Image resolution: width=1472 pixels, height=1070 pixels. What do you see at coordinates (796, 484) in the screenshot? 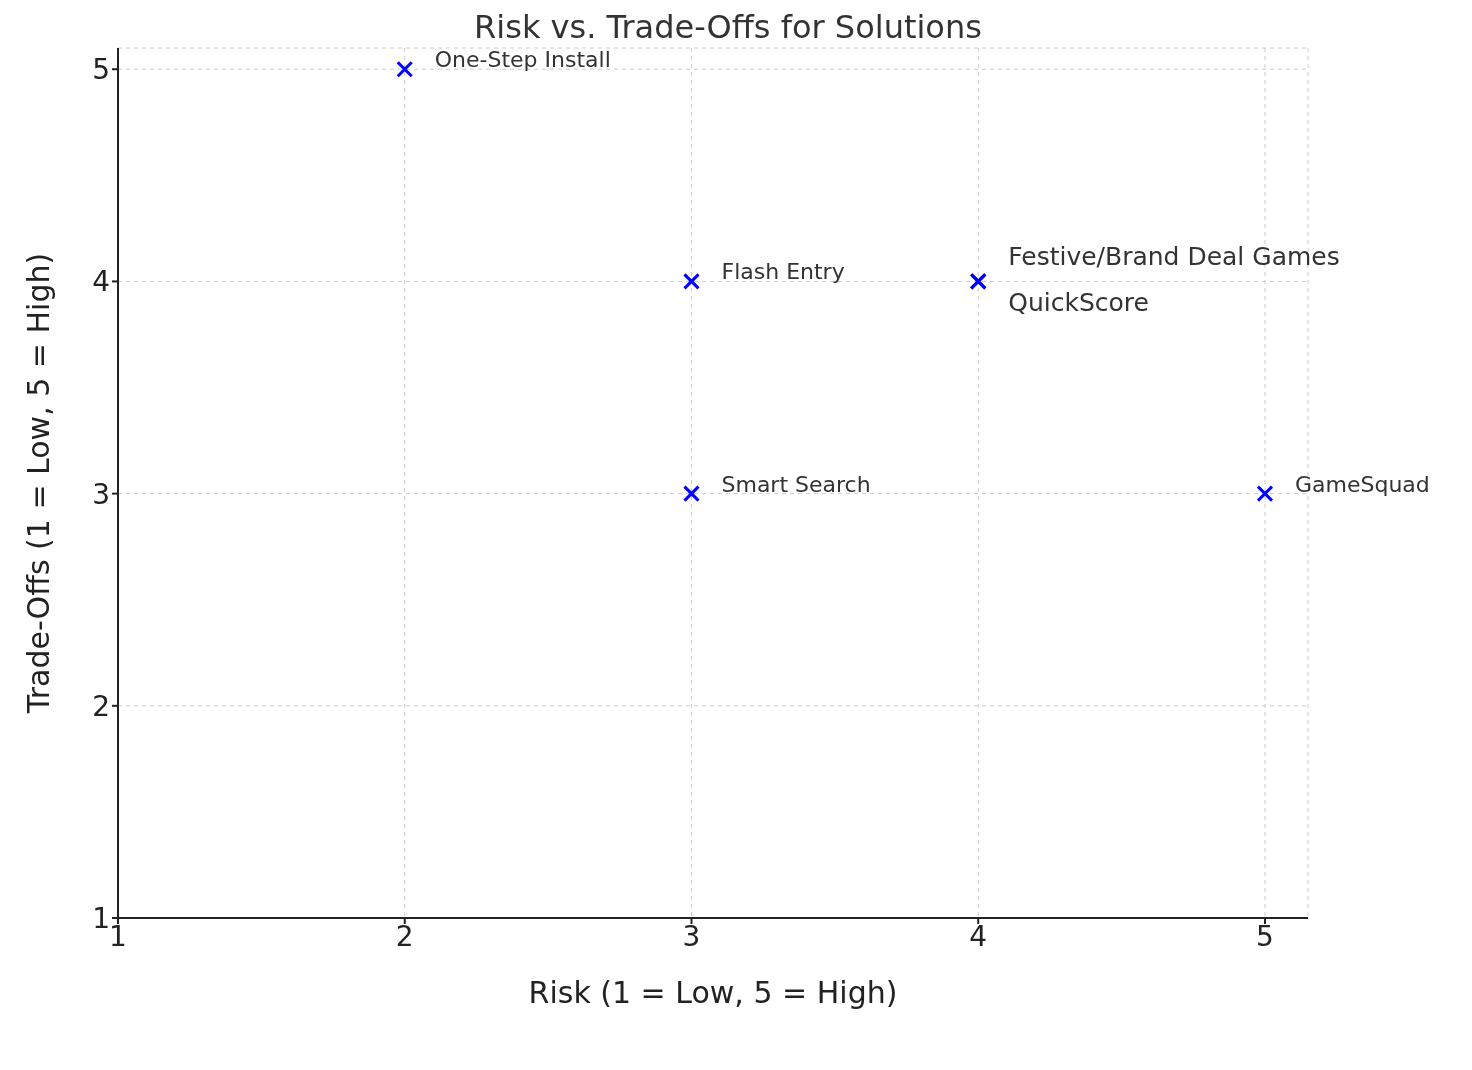
I see `annotation: Smart Search` at bounding box center [796, 484].